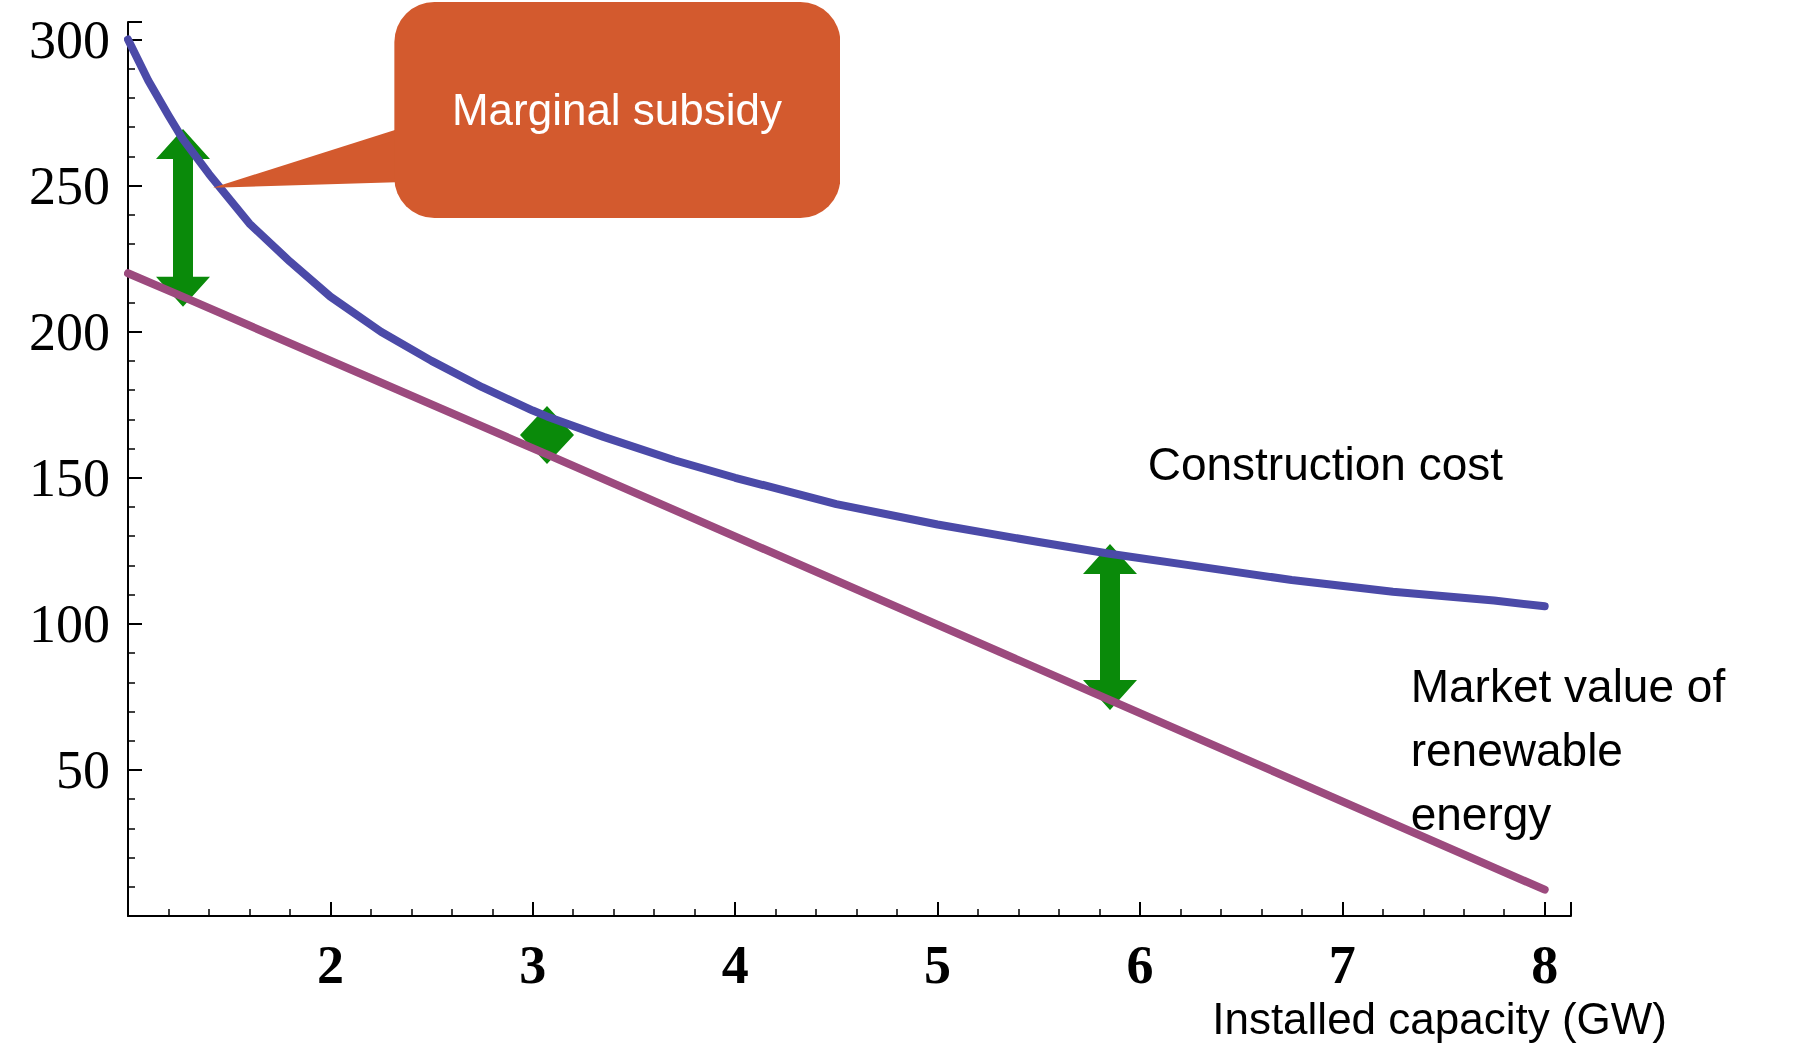 This screenshot has height=1045, width=1796. What do you see at coordinates (83, 769) in the screenshot?
I see `y-tick-label: 50` at bounding box center [83, 769].